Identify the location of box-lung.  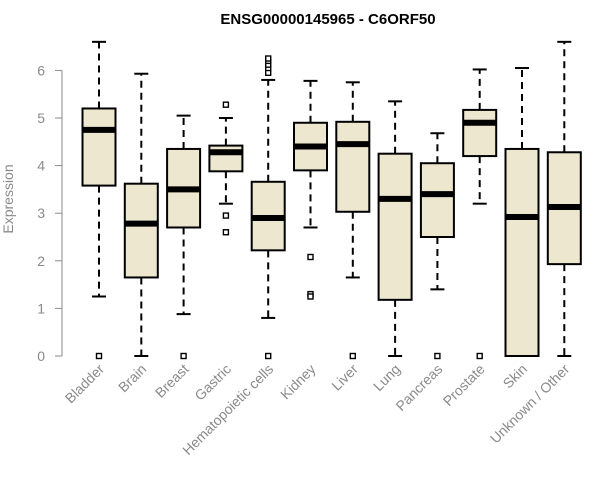
(395, 228).